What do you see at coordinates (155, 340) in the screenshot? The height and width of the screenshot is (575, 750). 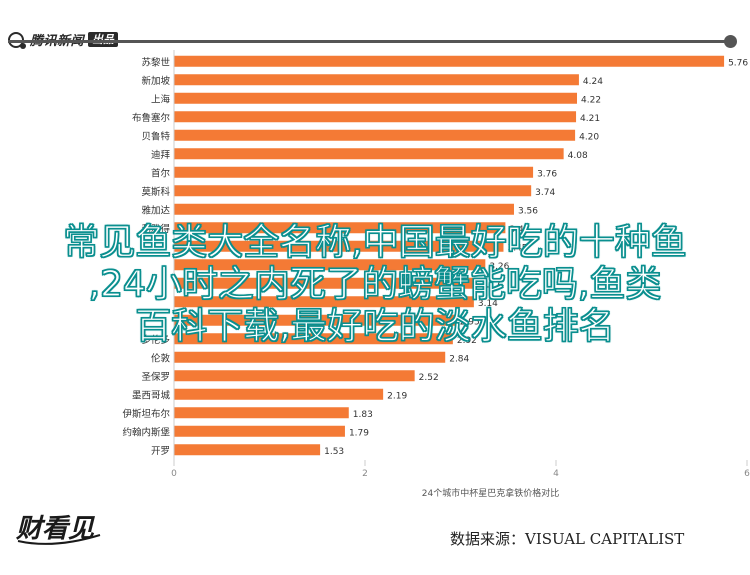 I see `category-label: 多伦多` at bounding box center [155, 340].